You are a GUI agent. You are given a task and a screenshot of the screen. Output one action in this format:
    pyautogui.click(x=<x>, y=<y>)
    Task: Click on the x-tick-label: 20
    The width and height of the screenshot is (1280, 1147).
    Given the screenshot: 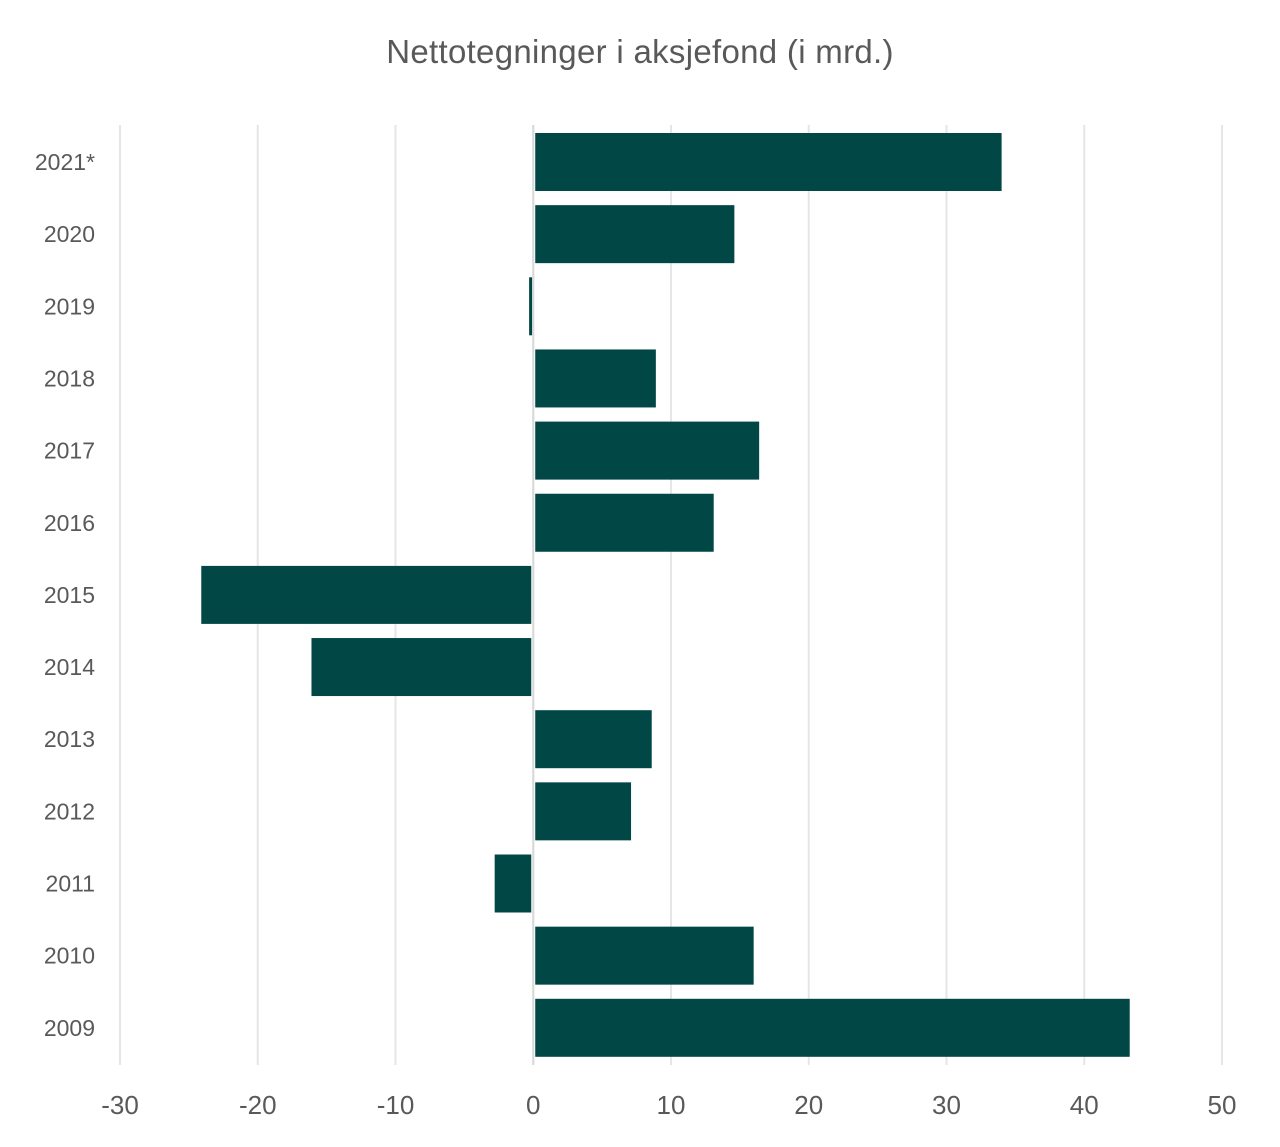 What is the action you would take?
    pyautogui.click(x=808, y=1105)
    